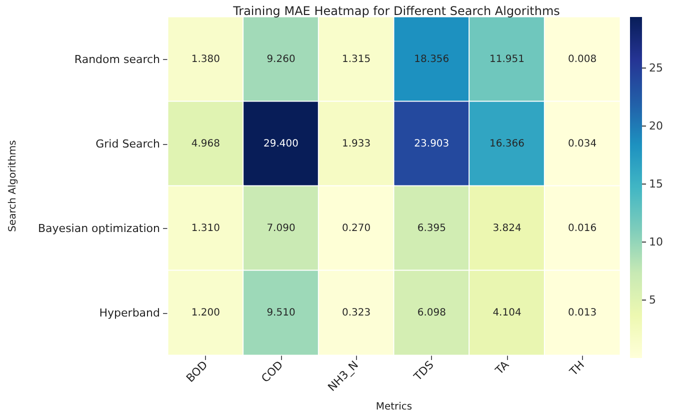 This screenshot has width=684, height=417. What do you see at coordinates (582, 228) in the screenshot?
I see `data-label: 0.016` at bounding box center [582, 228].